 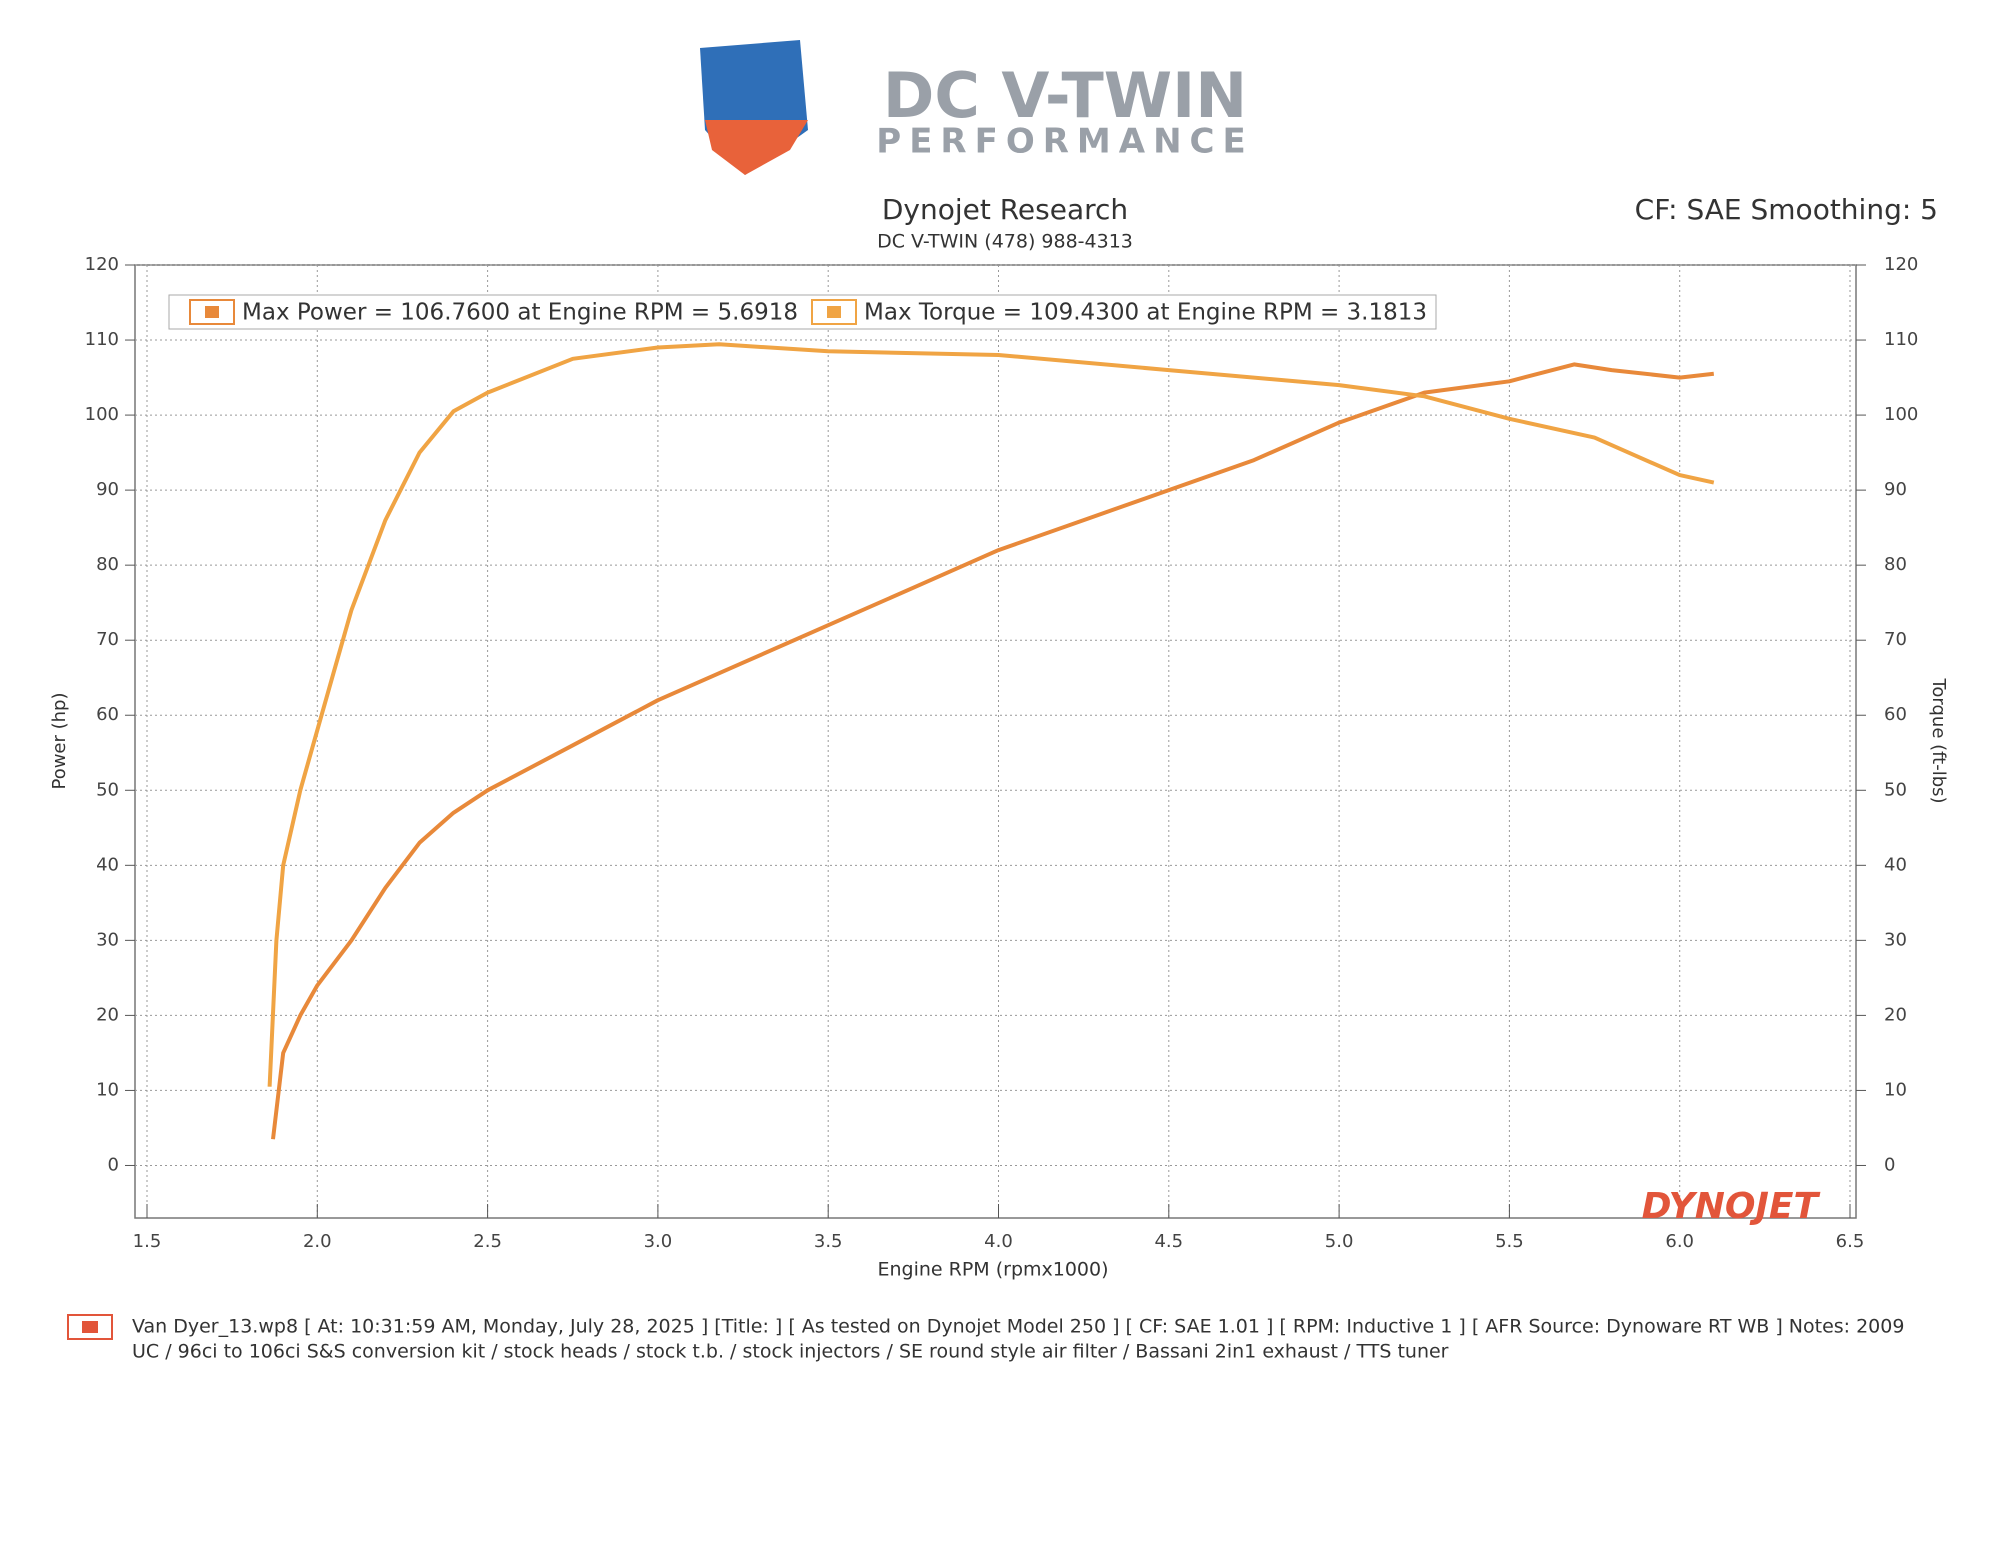 What do you see at coordinates (658, 1241) in the screenshot?
I see `x-tick-label: 3.0` at bounding box center [658, 1241].